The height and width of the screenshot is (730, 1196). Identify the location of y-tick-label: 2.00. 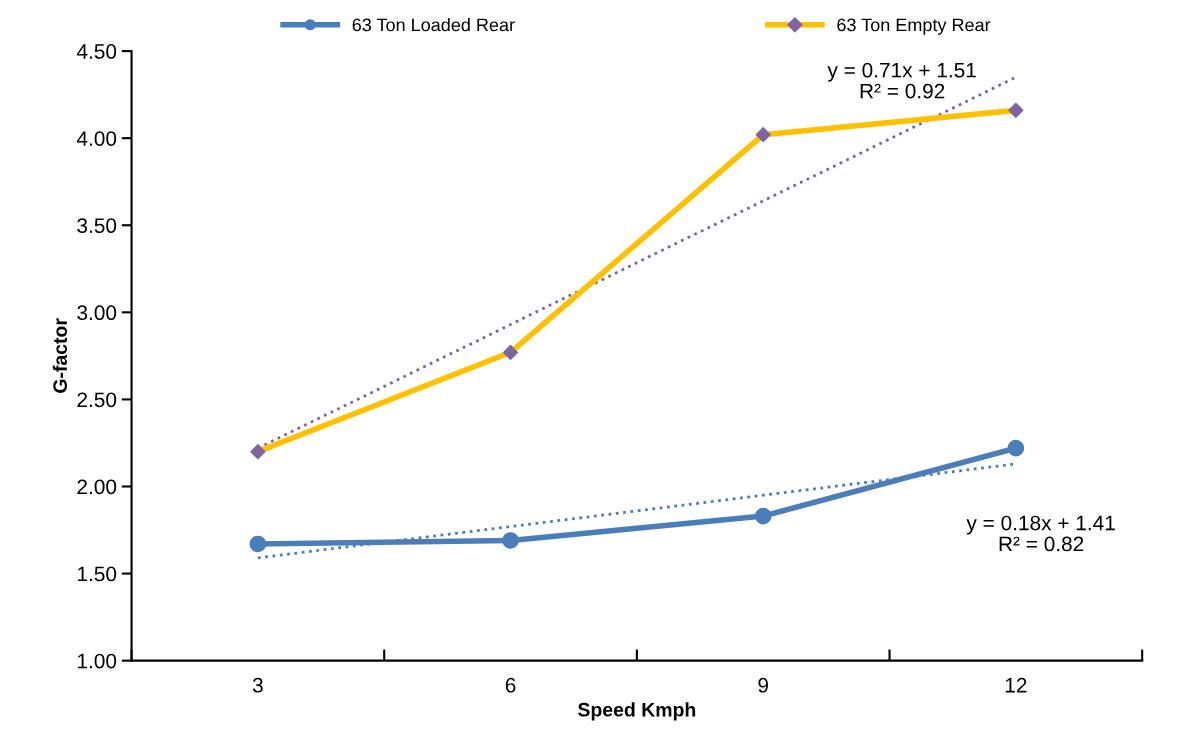
(97, 487).